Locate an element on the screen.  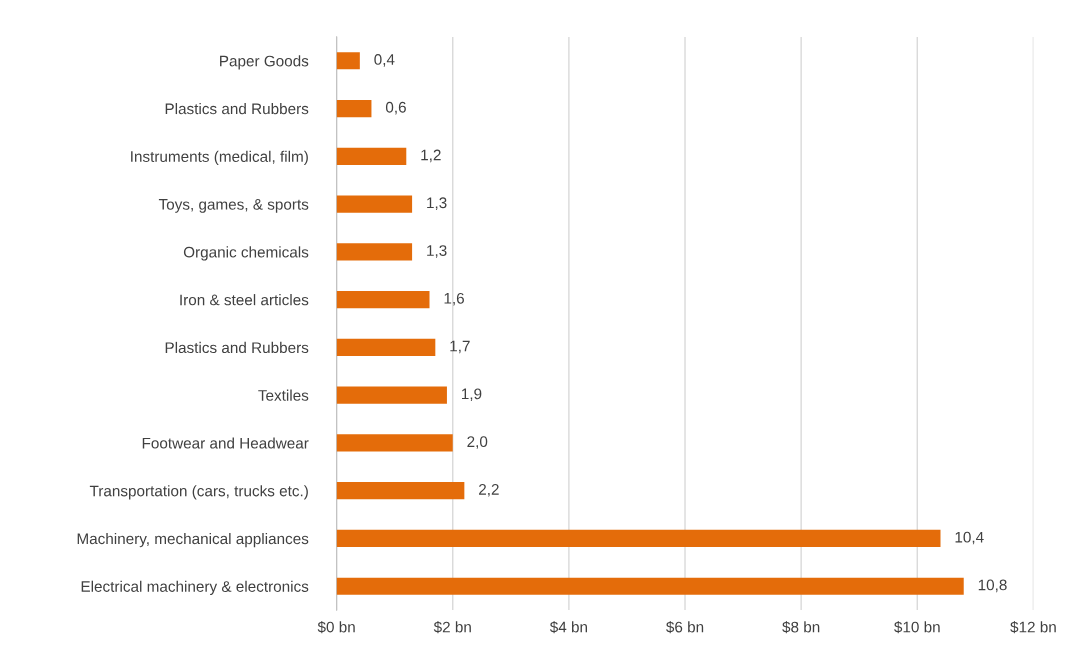
data-label: 10,4 is located at coordinates (969, 538).